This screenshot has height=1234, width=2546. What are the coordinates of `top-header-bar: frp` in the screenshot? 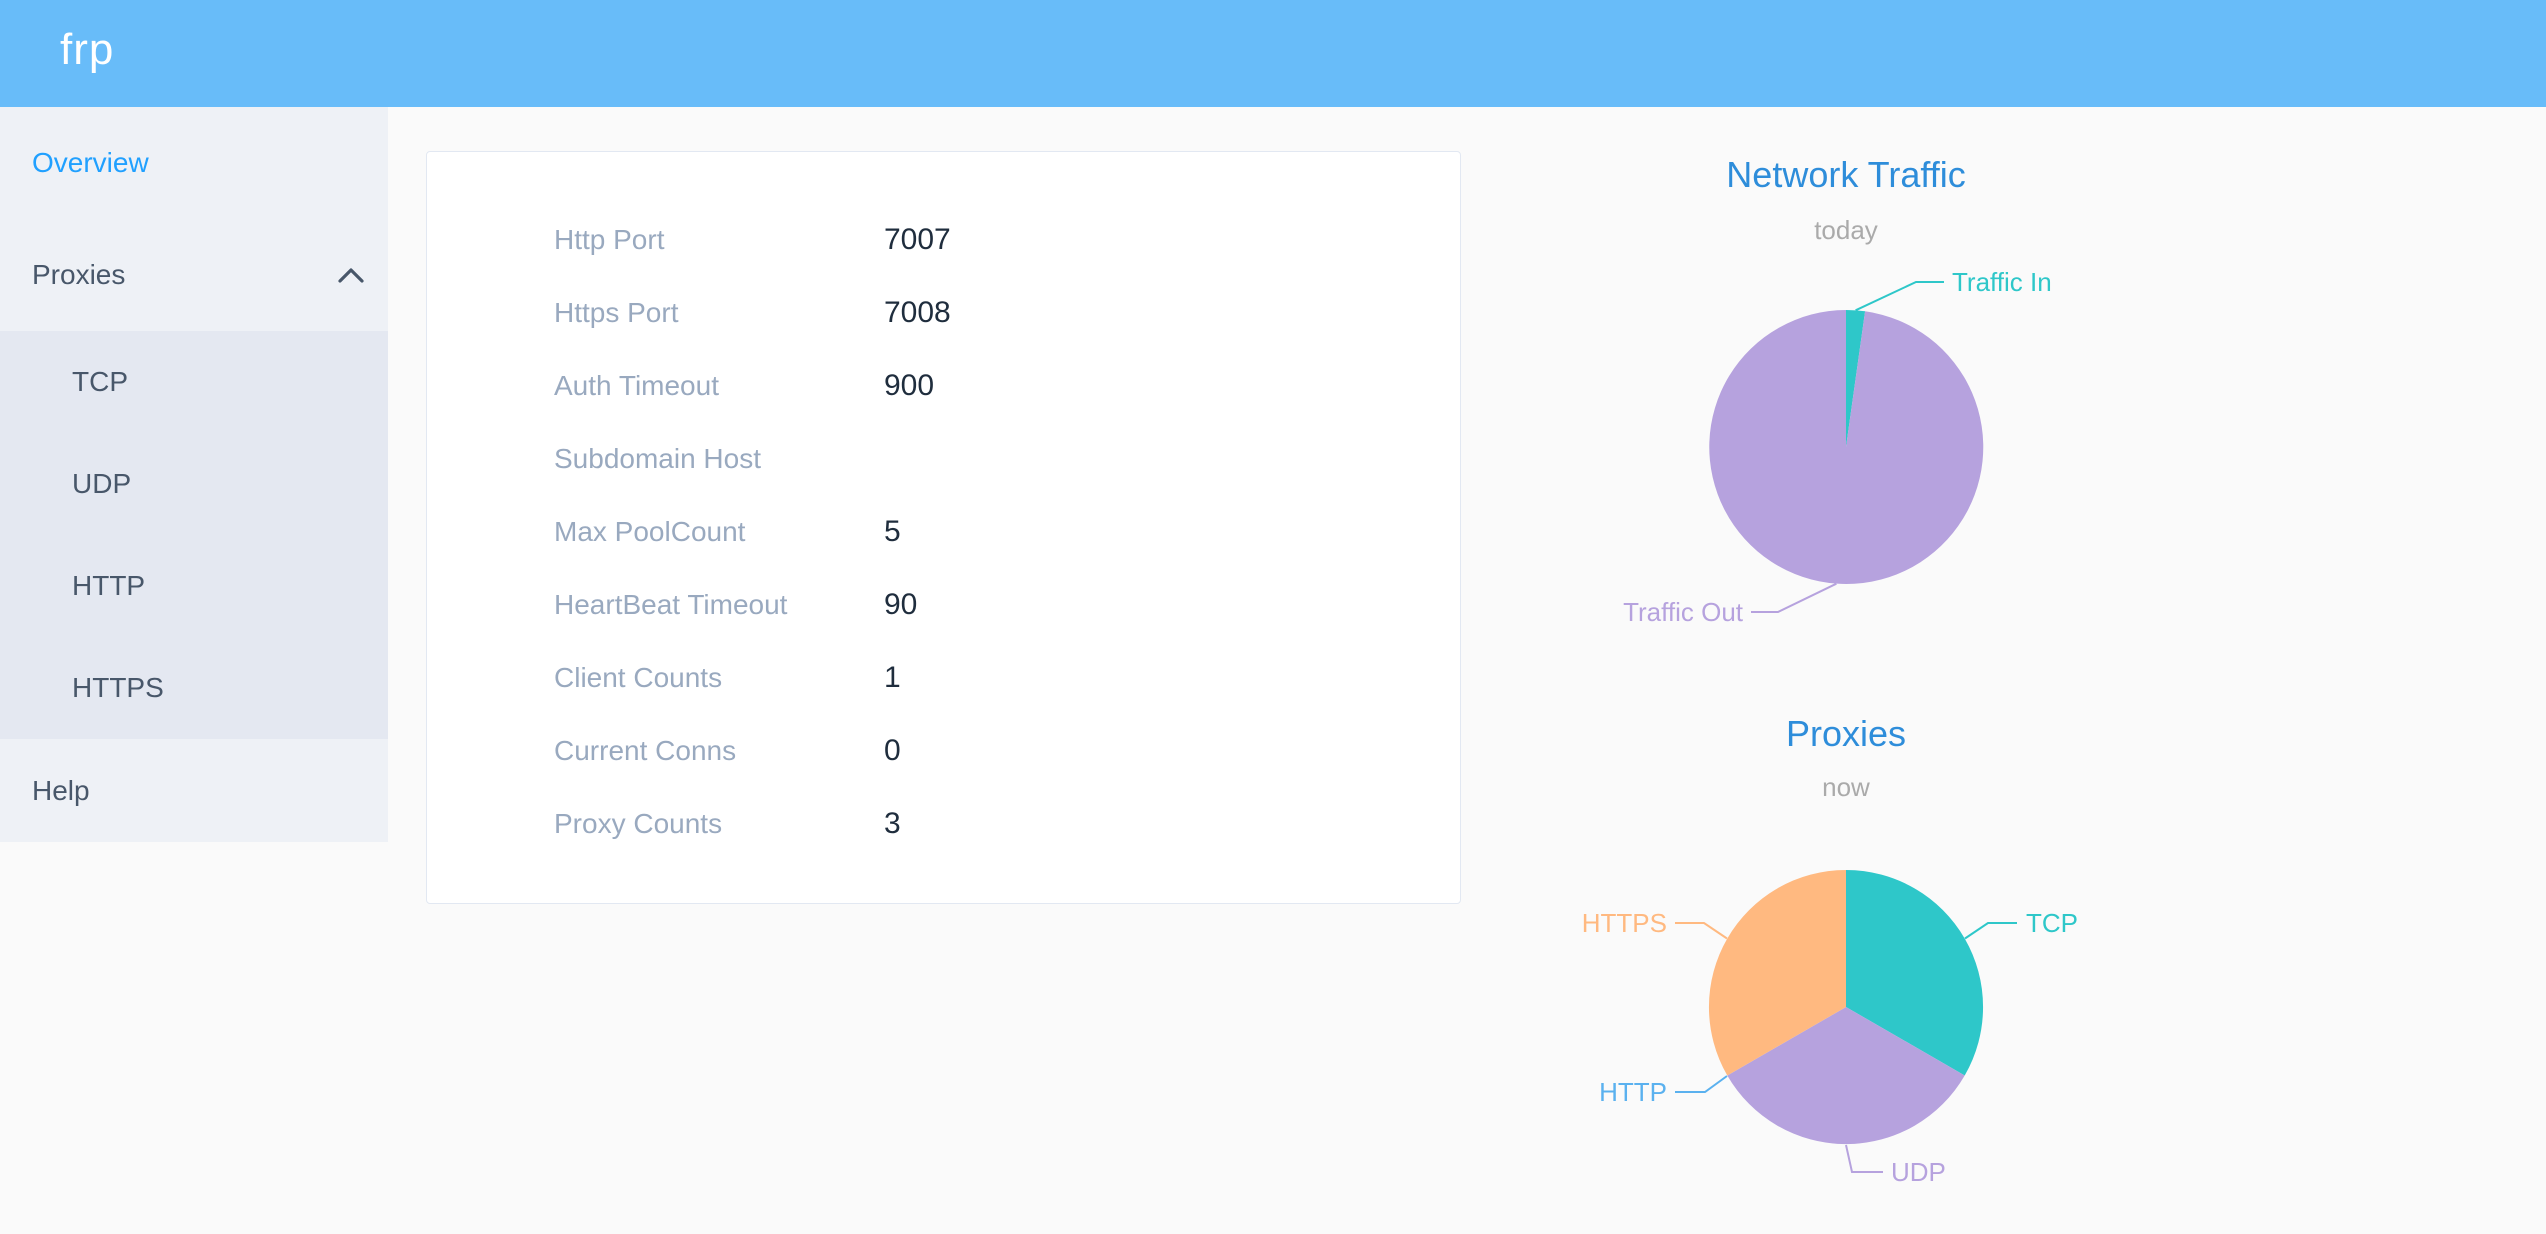 It's located at (1273, 53).